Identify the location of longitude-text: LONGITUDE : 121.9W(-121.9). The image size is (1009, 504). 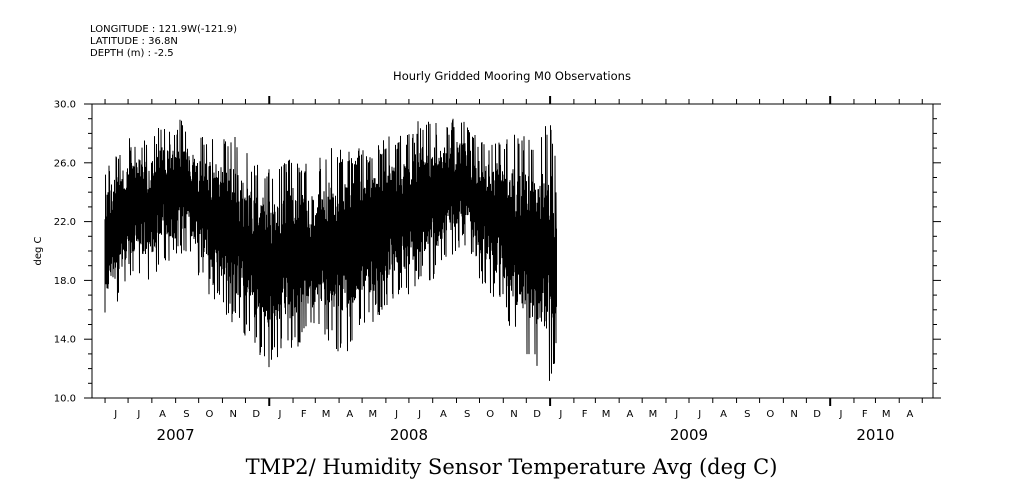
(163, 29).